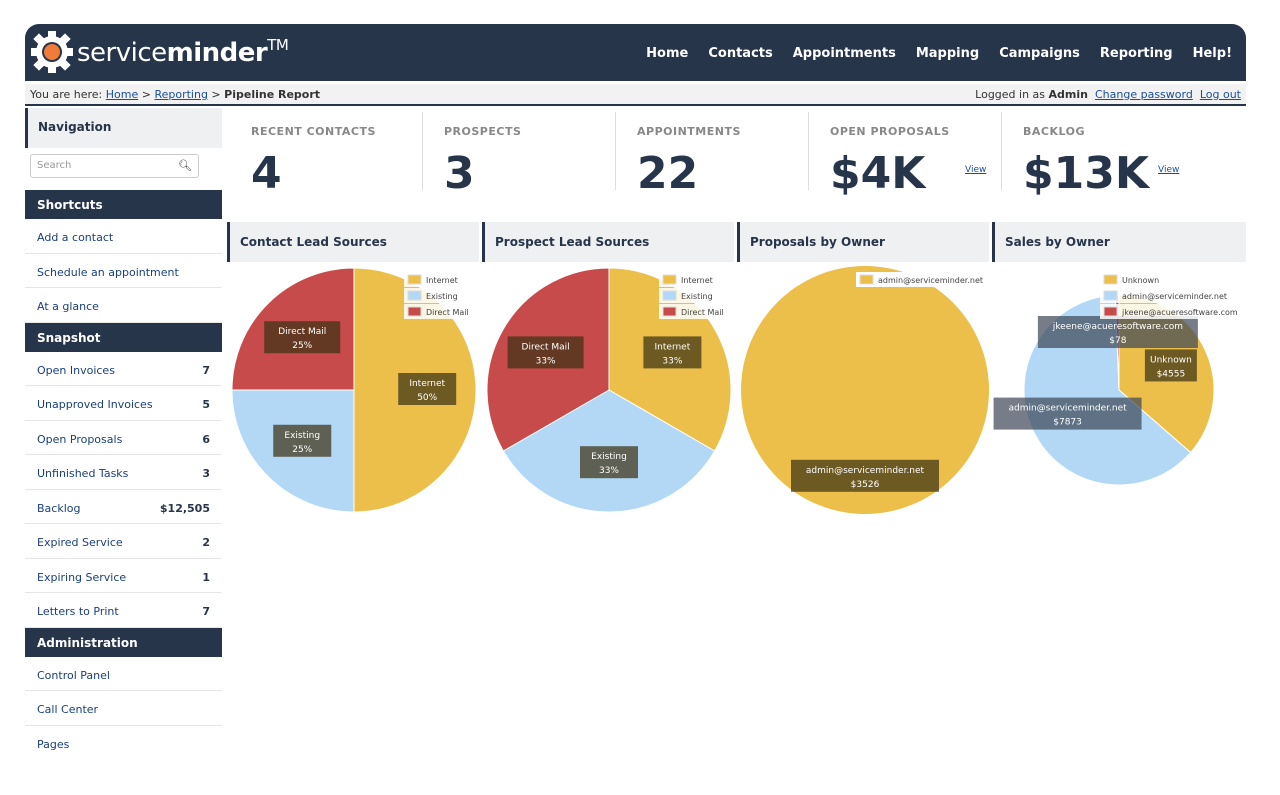  Describe the element at coordinates (1212, 53) in the screenshot. I see `nav-help: Help!` at that location.